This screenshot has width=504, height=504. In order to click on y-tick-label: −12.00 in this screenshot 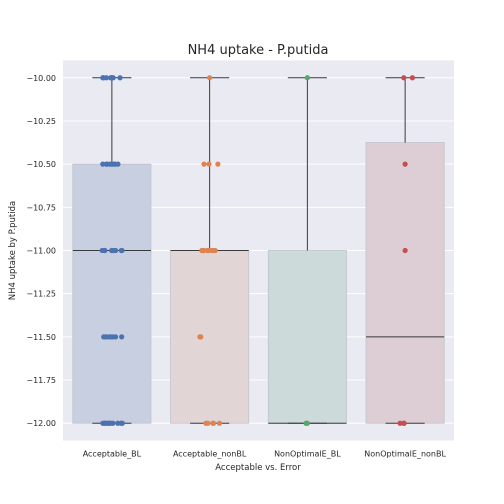, I will do `click(41, 423)`.